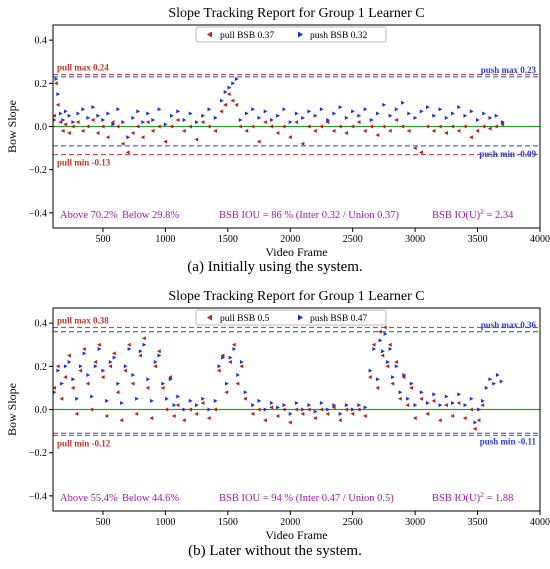 The height and width of the screenshot is (569, 550). What do you see at coordinates (300, 34) in the screenshot?
I see `legend-push-marker` at bounding box center [300, 34].